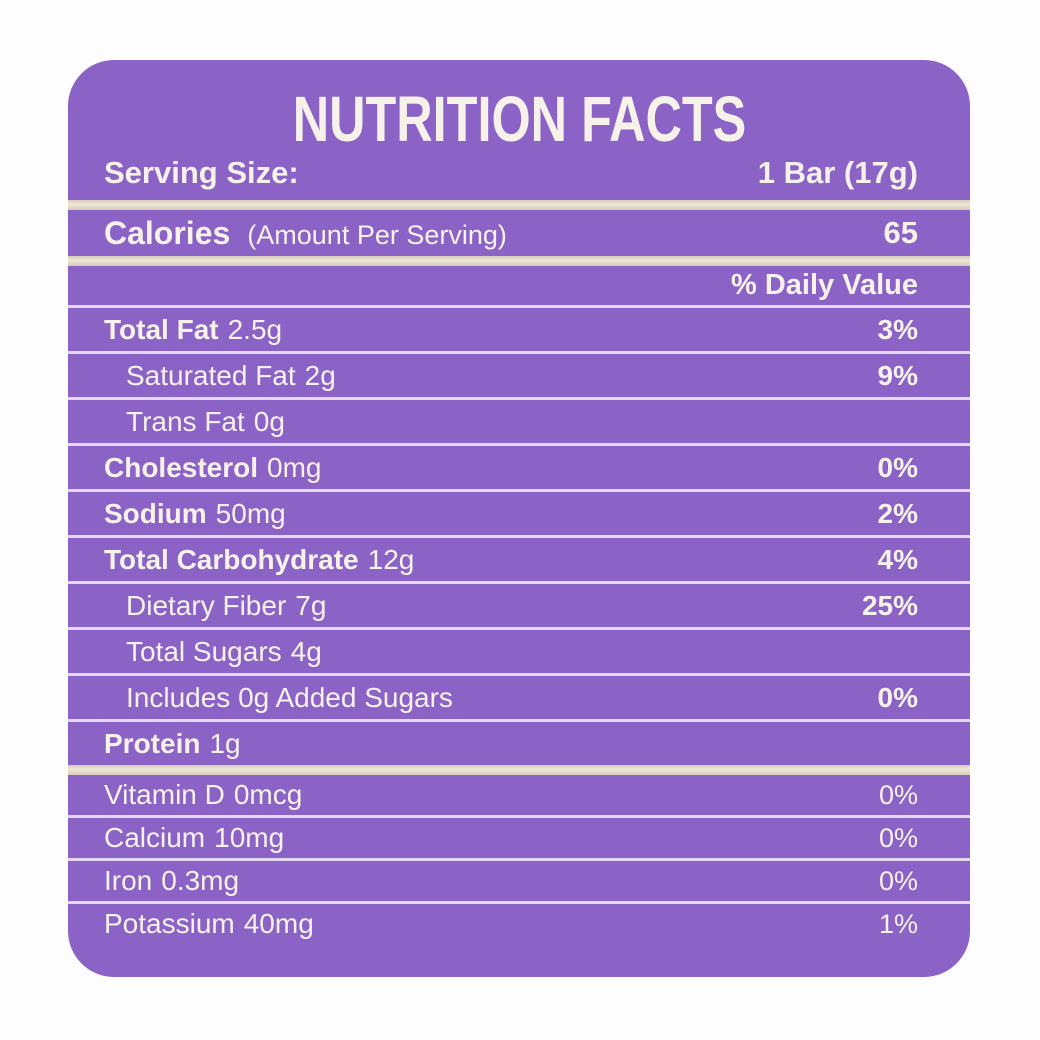 This screenshot has height=1040, width=1040. I want to click on nutrient-amount: 0g, so click(269, 421).